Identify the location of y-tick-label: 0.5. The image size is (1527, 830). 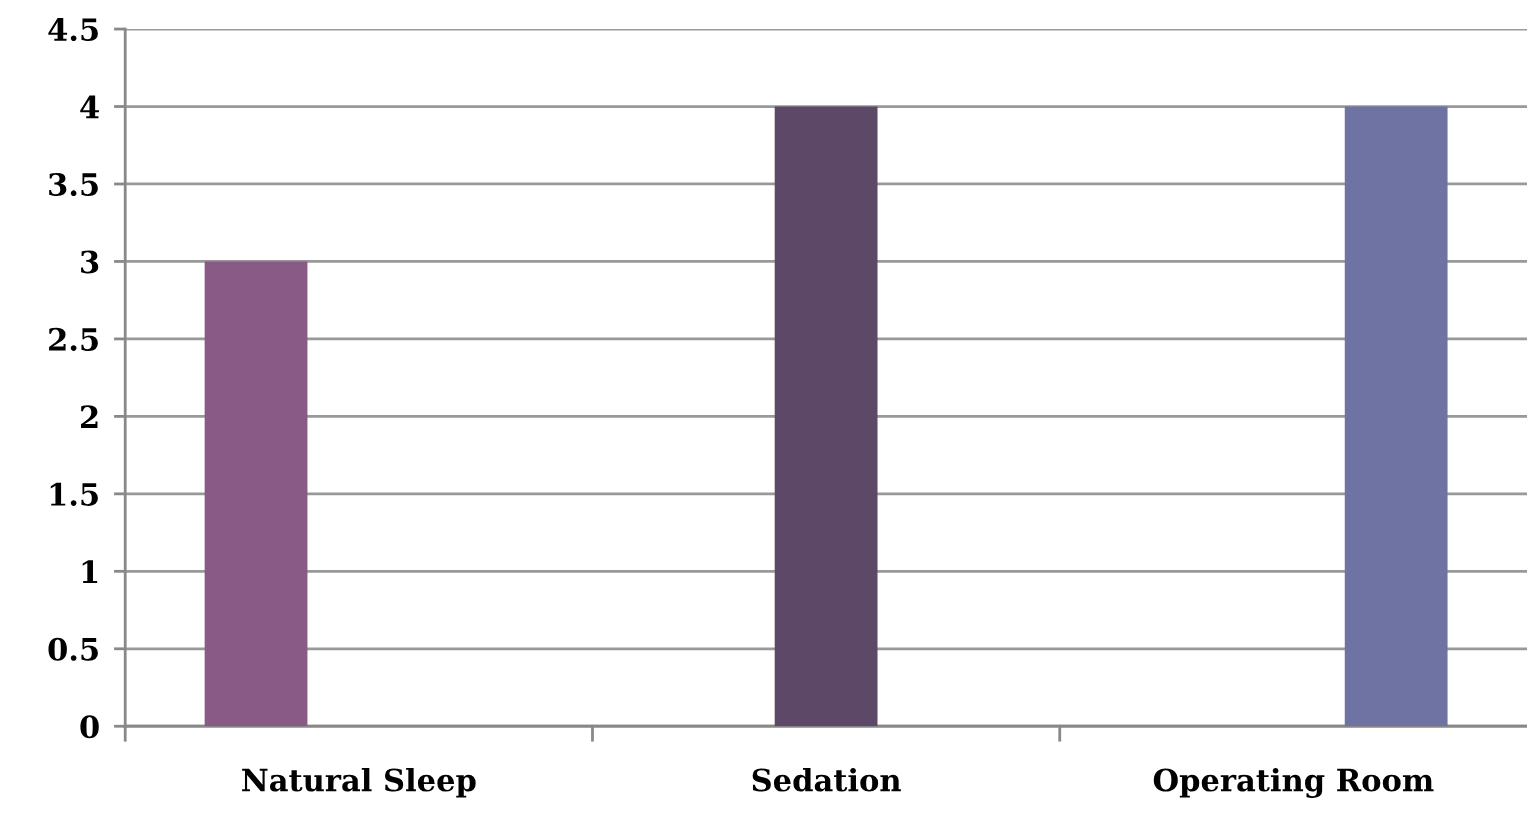
(73, 649).